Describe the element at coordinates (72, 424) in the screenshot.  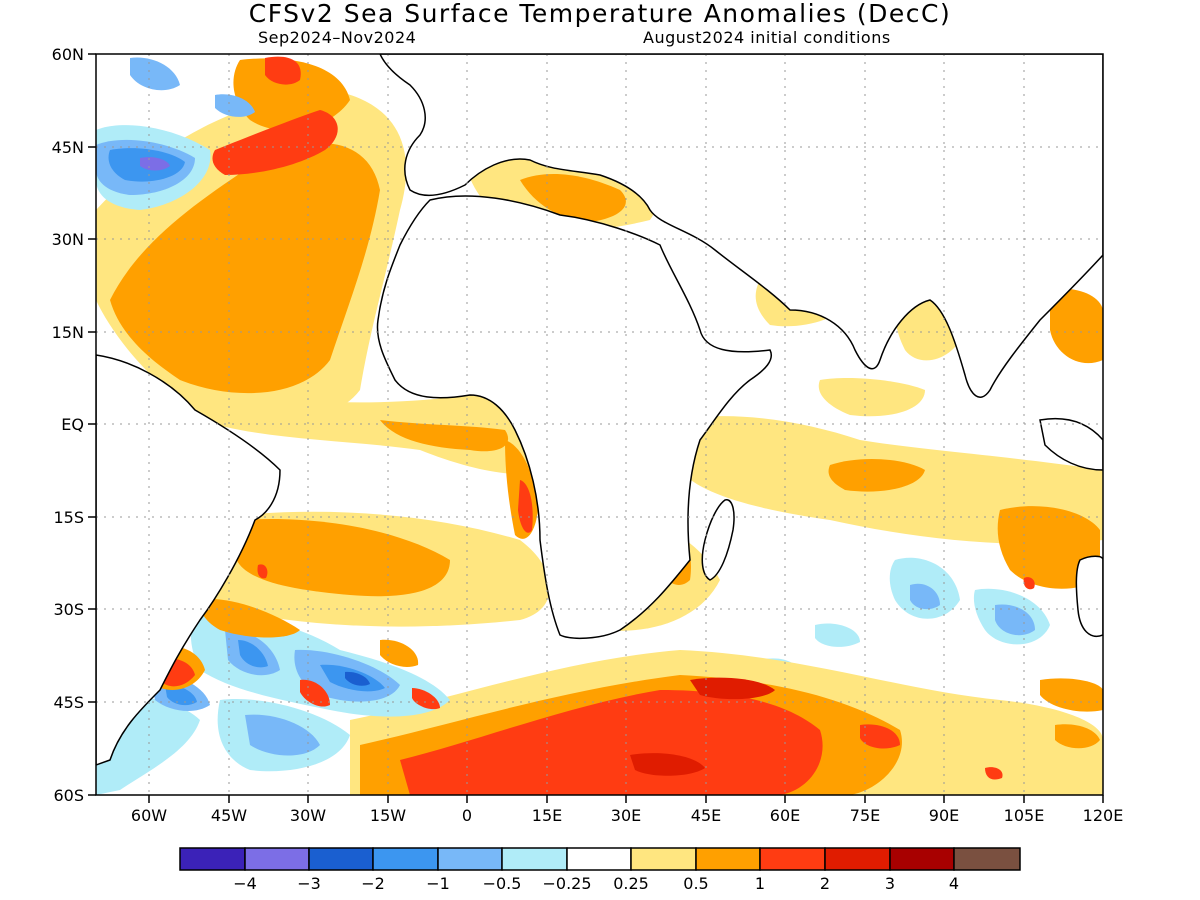
I see `lat-label: EQ` at that location.